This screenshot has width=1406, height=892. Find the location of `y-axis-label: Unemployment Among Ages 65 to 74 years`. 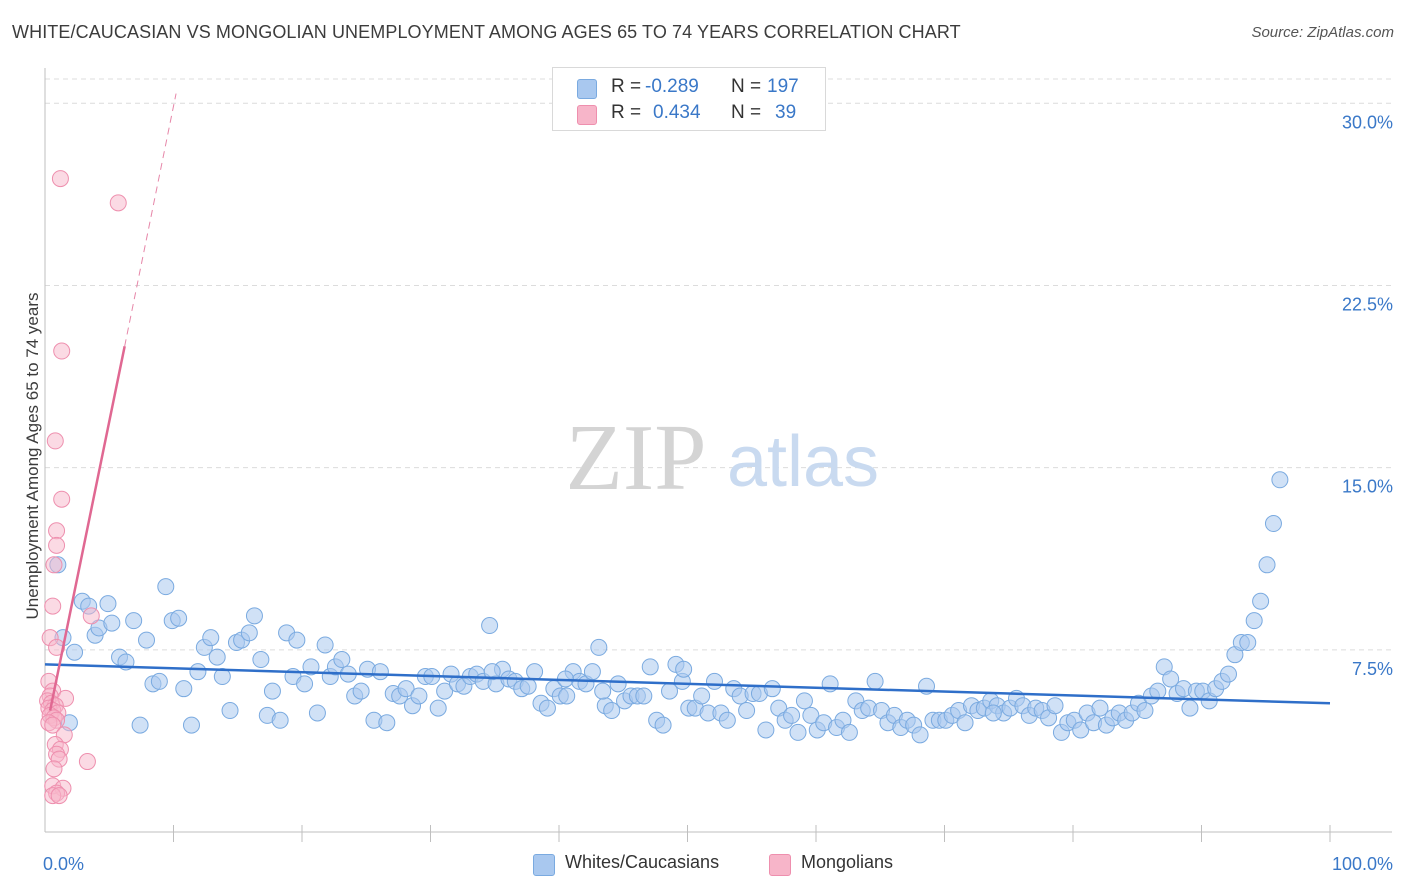

y-axis-label: Unemployment Among Ages 65 to 74 years is located at coordinates (32, 456).